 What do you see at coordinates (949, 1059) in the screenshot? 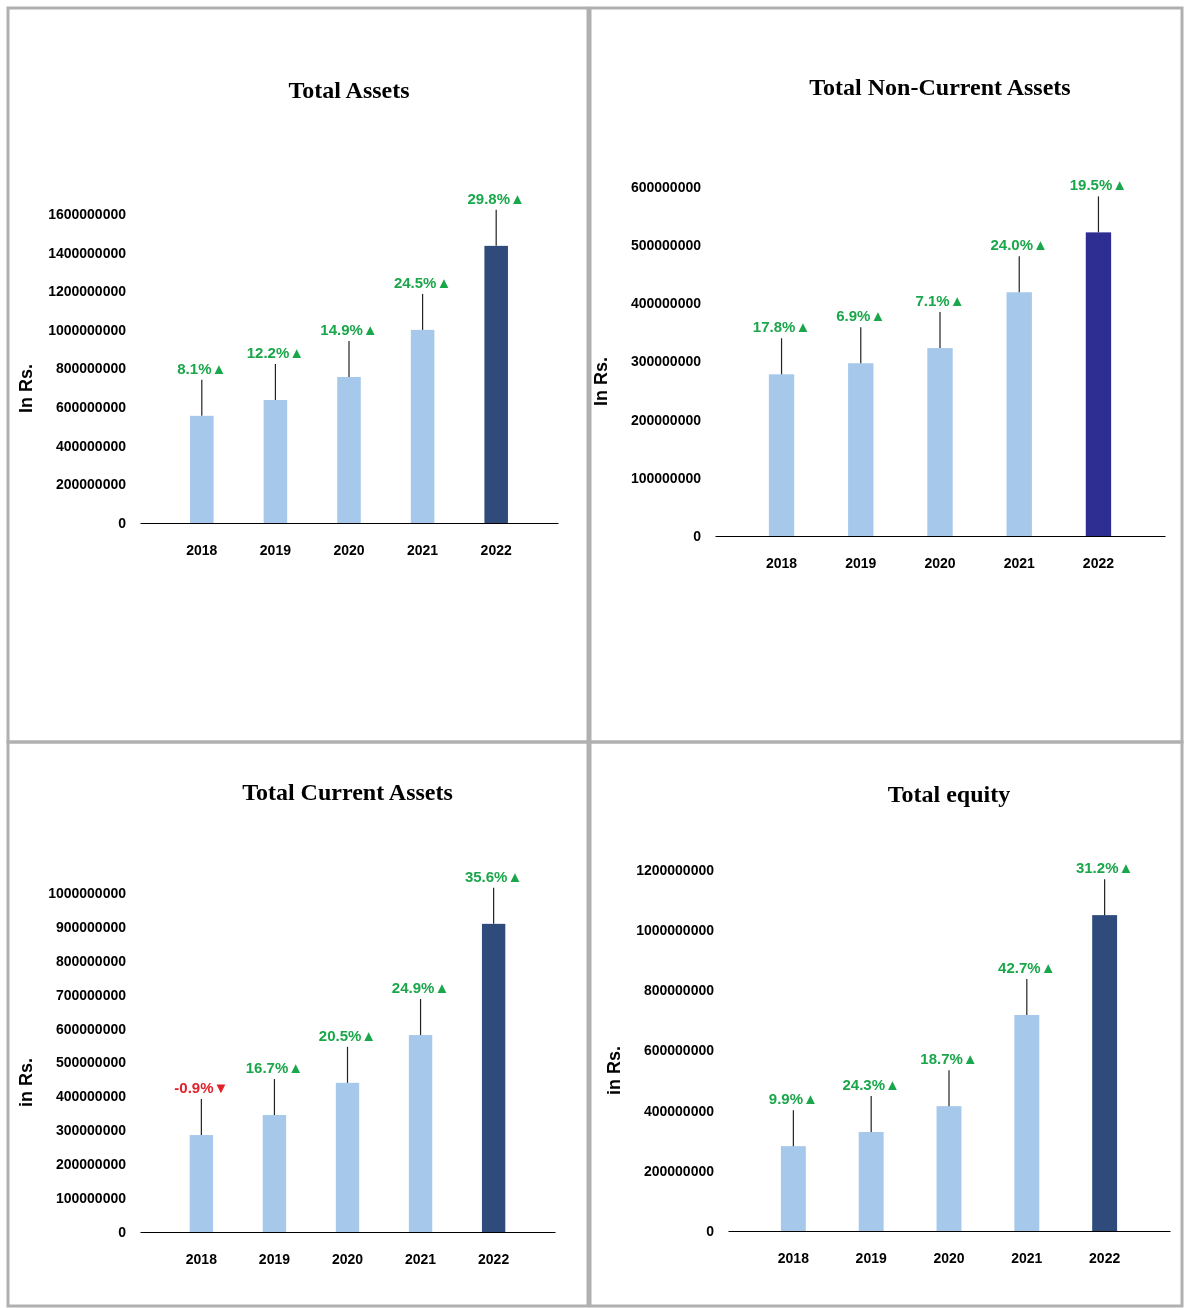
I see `annotation: 18.7%▲` at bounding box center [949, 1059].